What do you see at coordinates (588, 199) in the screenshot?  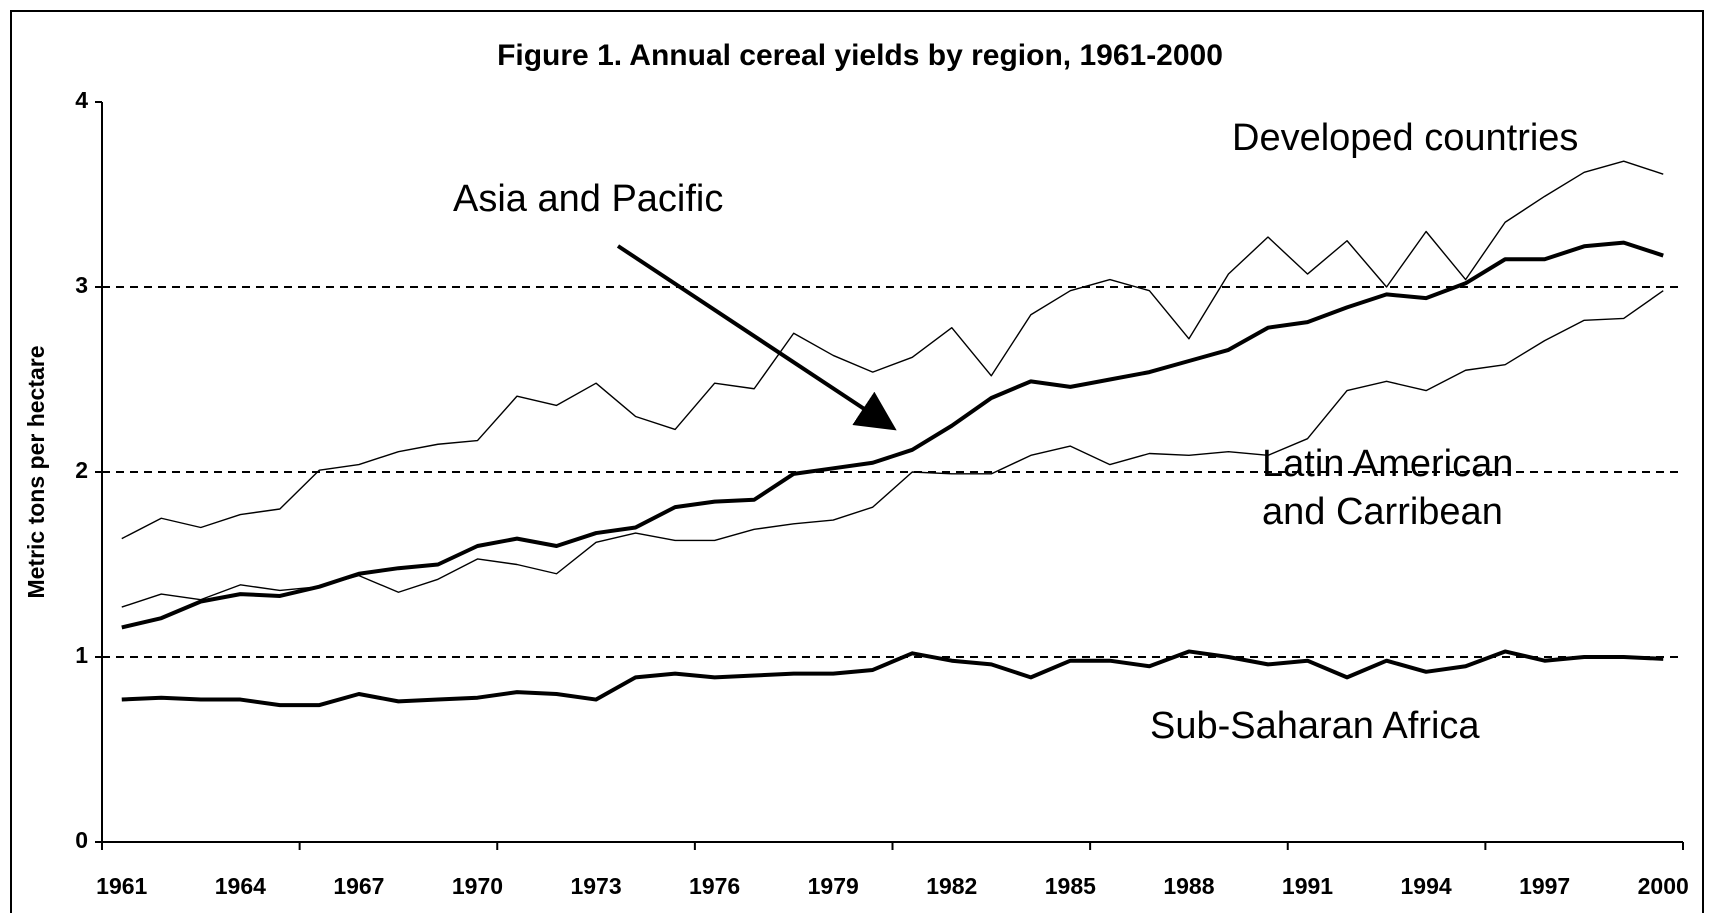 I see `series-label: Asia and Pacific` at bounding box center [588, 199].